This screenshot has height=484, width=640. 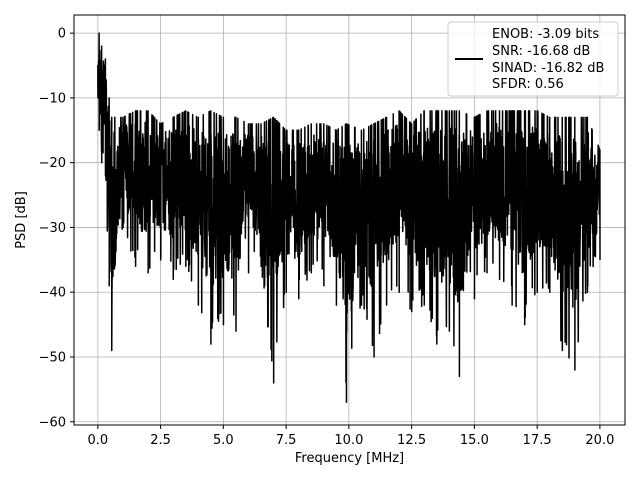 I want to click on y-axis-ticks: 0 −10 −20 −30 −40 −50 −60, so click(x=56, y=228).